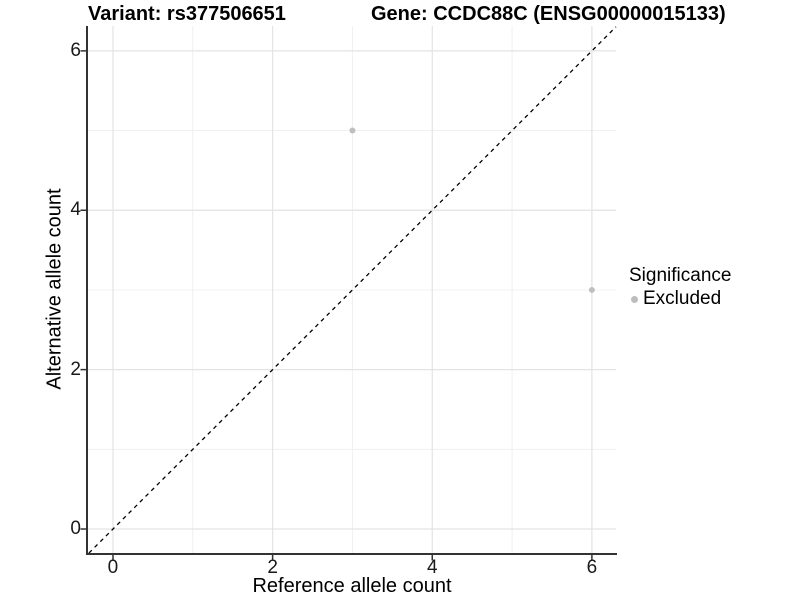 The height and width of the screenshot is (600, 800). I want to click on x-tick-label: 0, so click(113, 567).